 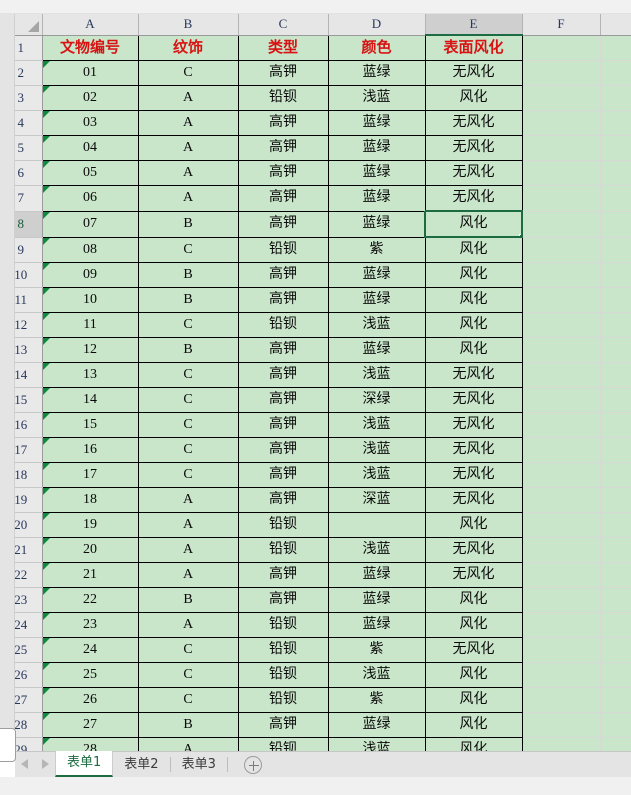 I want to click on cell-E21: 无风化, so click(x=474, y=550).